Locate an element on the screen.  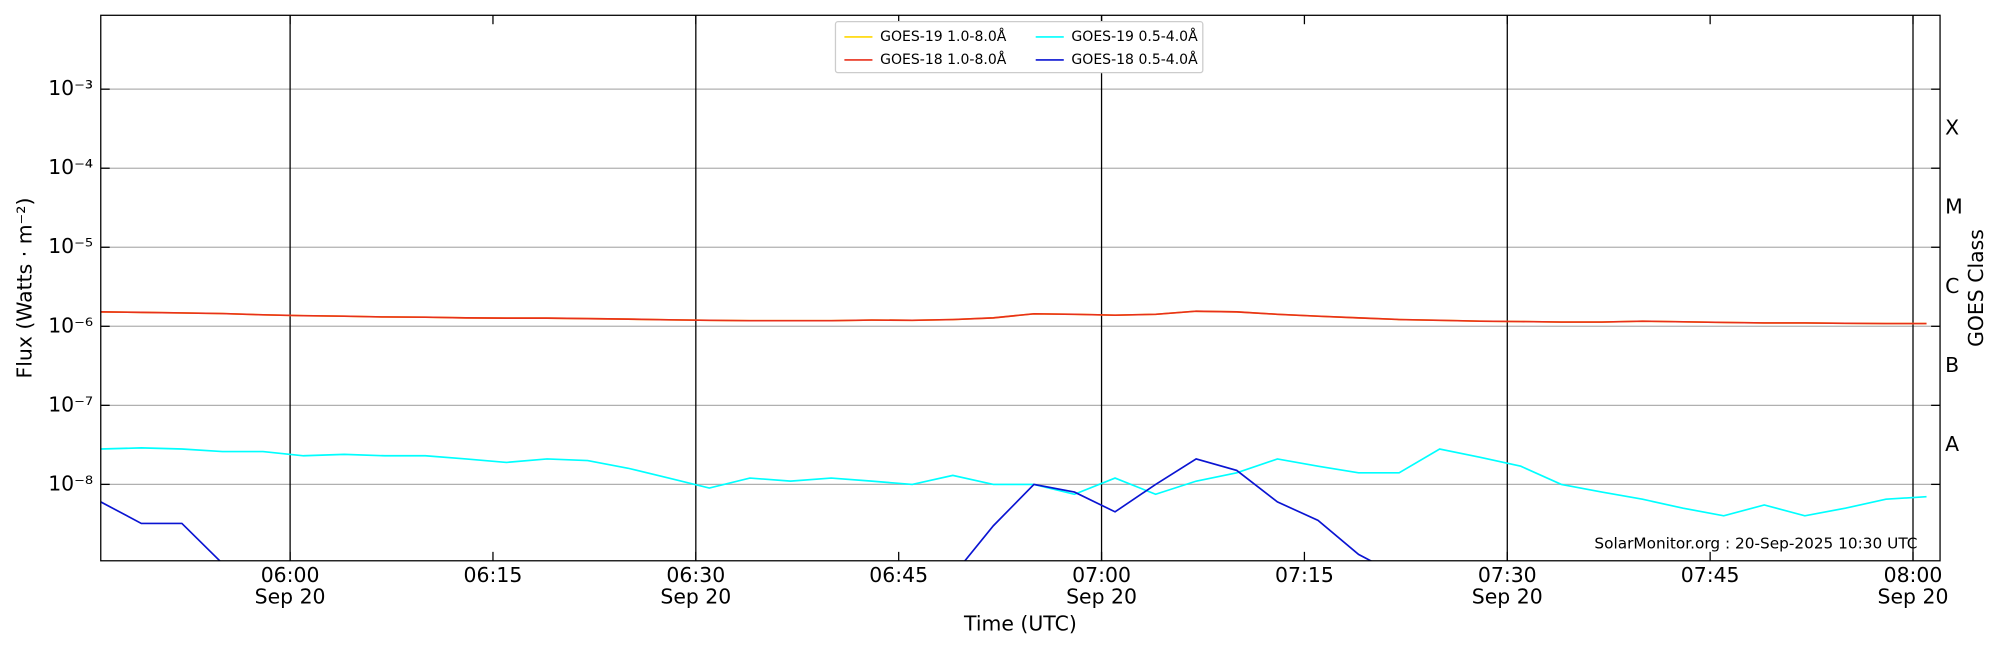
y2-class-label: M is located at coordinates (1954, 207).